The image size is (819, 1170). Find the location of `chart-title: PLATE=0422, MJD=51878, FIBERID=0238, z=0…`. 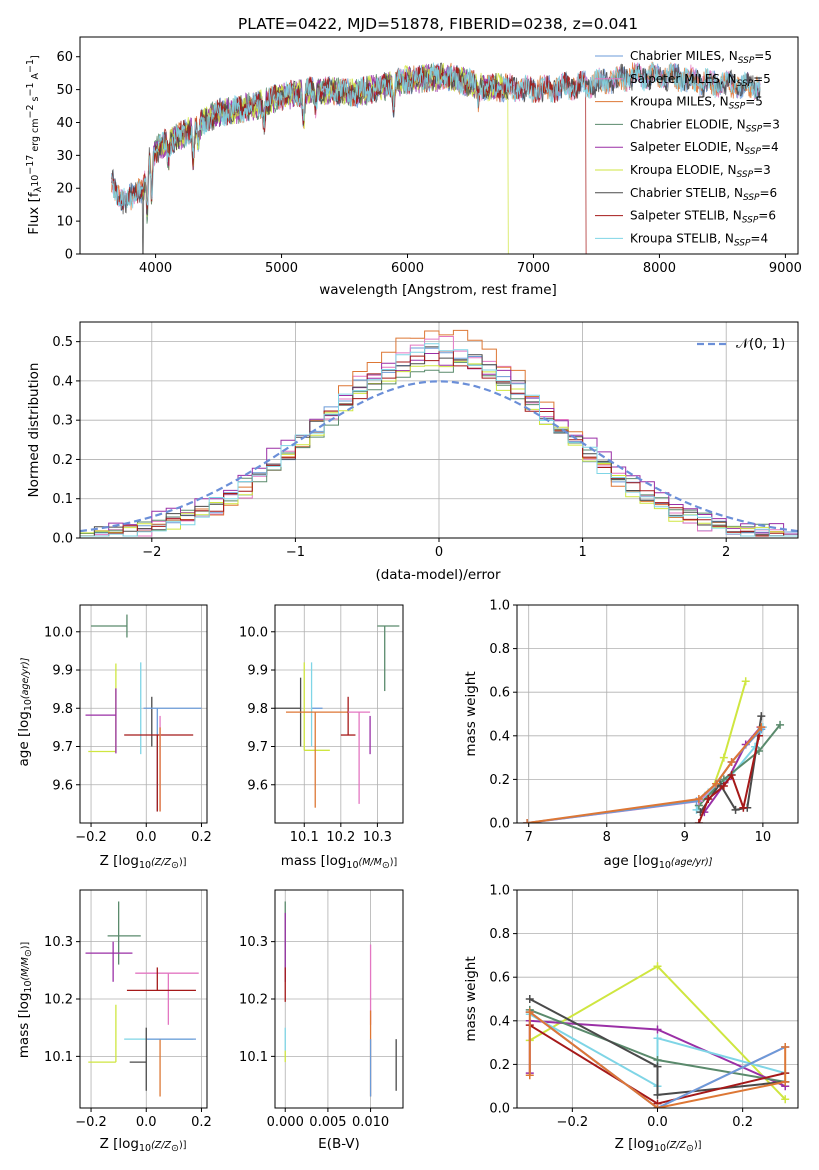

chart-title: PLATE=0422, MJD=51878, FIBERID=0238, z=0… is located at coordinates (438, 24).